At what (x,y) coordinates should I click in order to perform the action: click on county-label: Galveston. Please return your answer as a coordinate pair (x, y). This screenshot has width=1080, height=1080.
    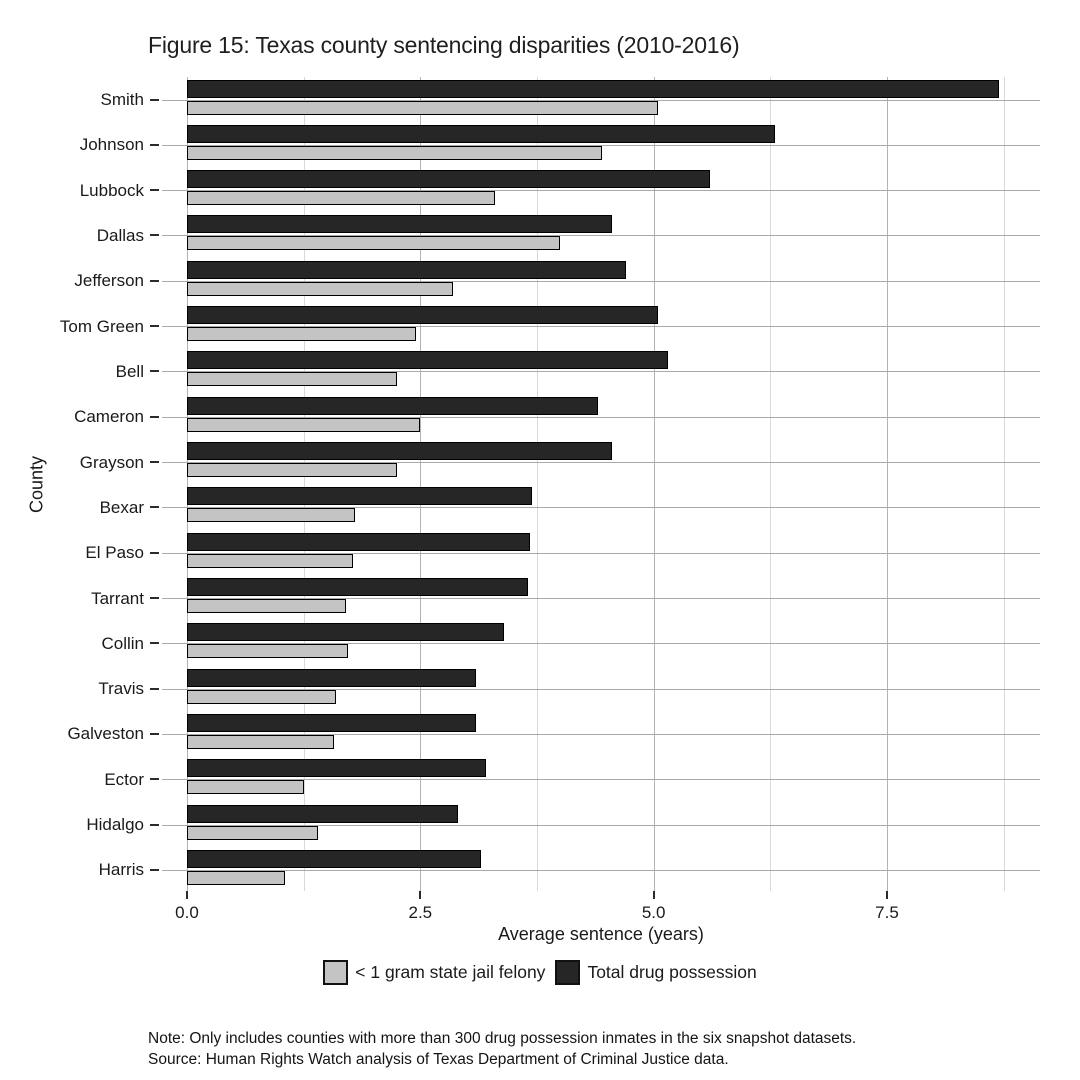
    Looking at the image, I should click on (105, 734).